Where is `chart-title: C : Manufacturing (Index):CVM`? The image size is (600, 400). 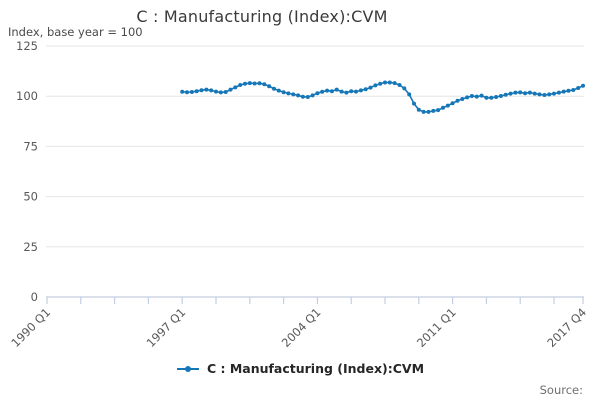 chart-title: C : Manufacturing (Index):CVM is located at coordinates (262, 16).